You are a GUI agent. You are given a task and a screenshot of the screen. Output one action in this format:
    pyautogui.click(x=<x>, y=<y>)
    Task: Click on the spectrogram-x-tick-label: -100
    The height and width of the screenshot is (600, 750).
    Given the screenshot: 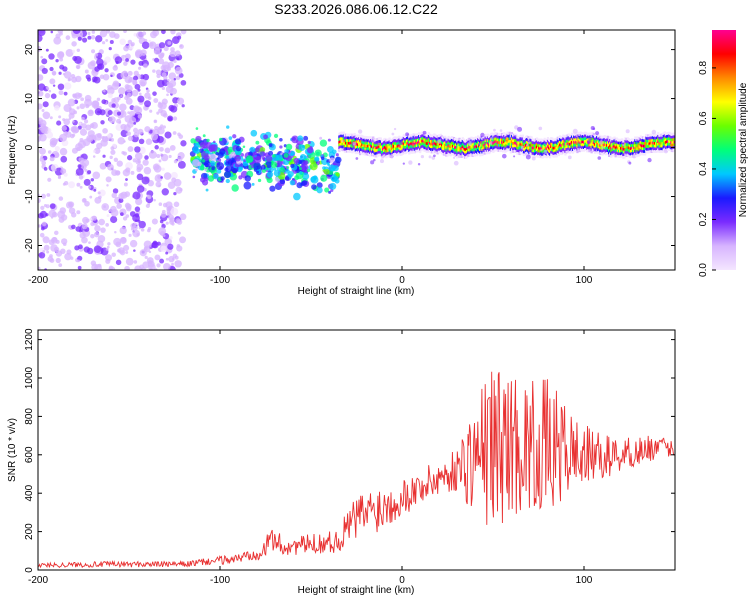 What is the action you would take?
    pyautogui.click(x=220, y=280)
    